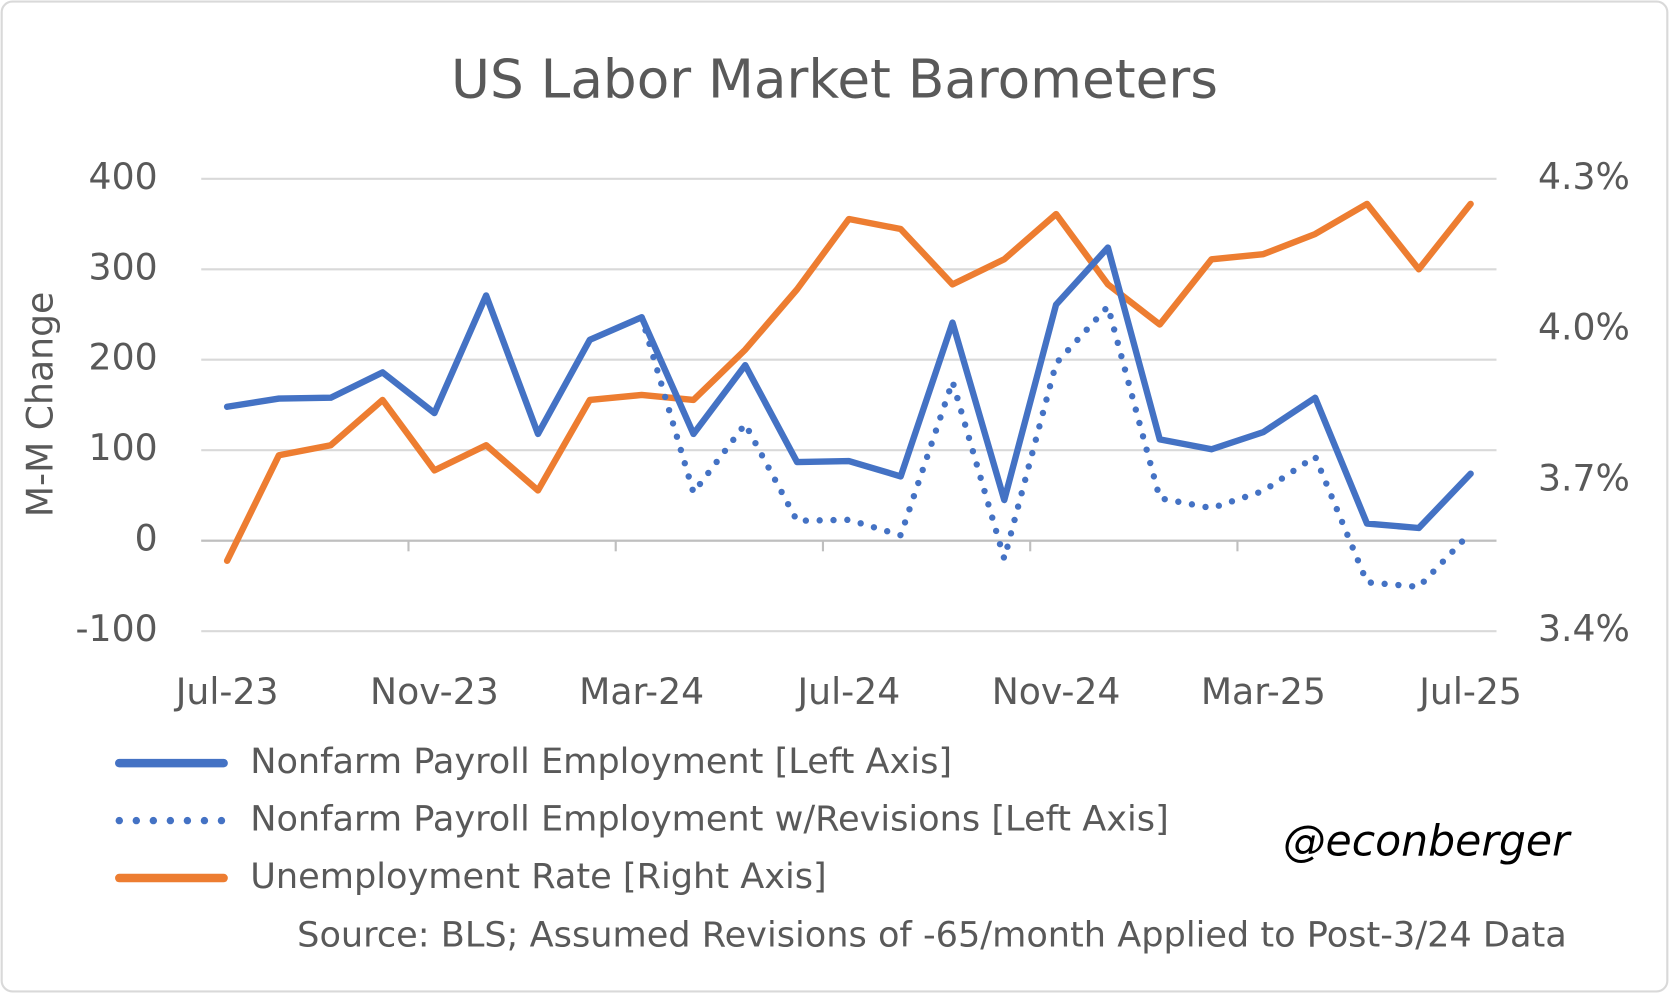 Image resolution: width=1669 pixels, height=993 pixels. Describe the element at coordinates (848, 691) in the screenshot. I see `x-tick-label: Jul-24` at that location.